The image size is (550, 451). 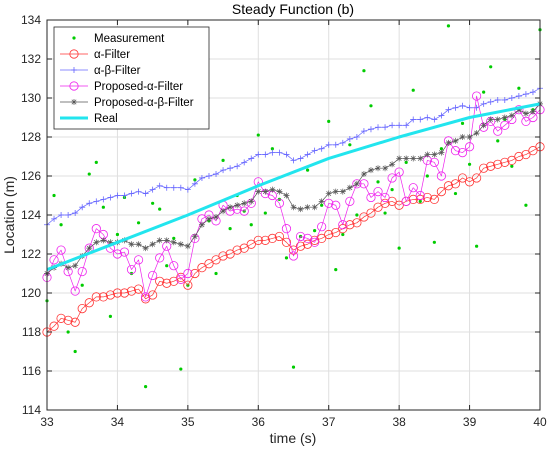 What do you see at coordinates (31, 332) in the screenshot?
I see `y-tick-label: 118` at bounding box center [31, 332].